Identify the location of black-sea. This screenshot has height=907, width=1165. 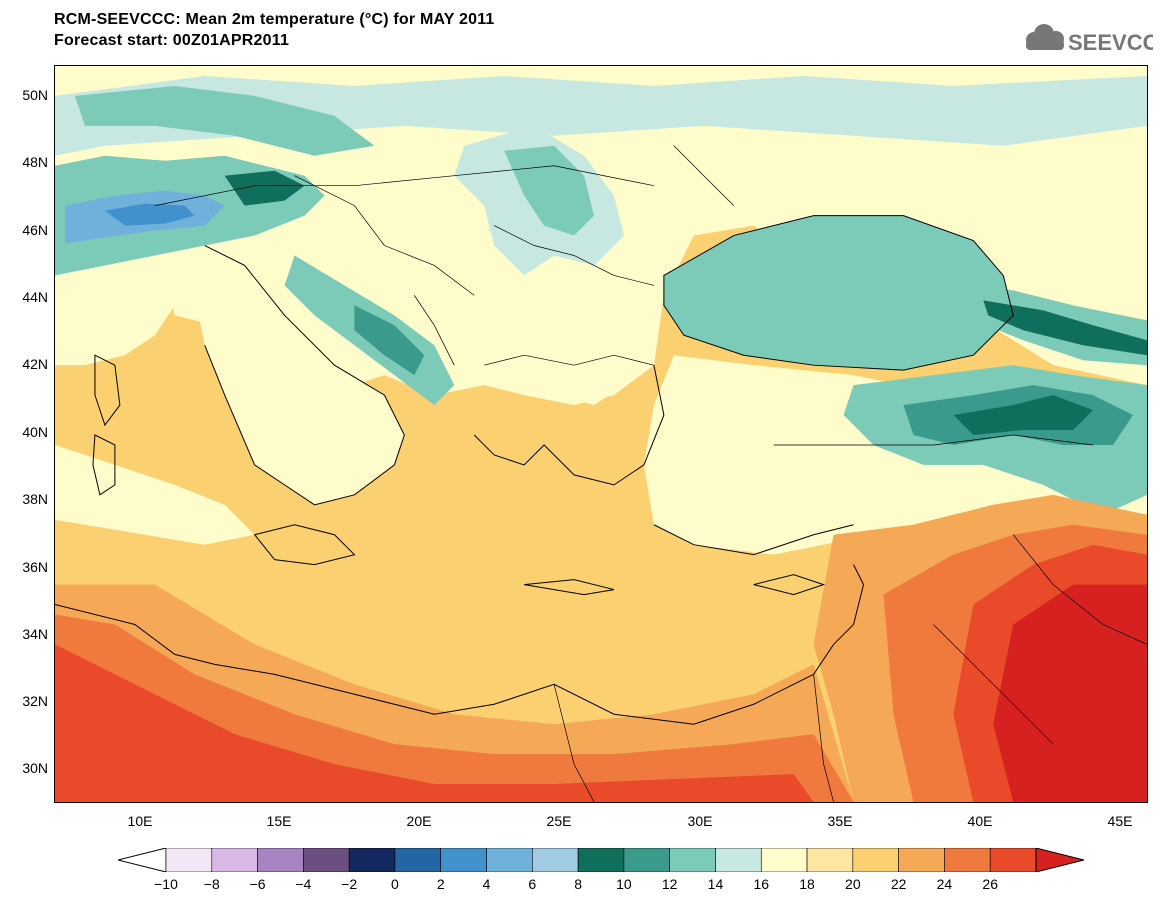
(838, 293).